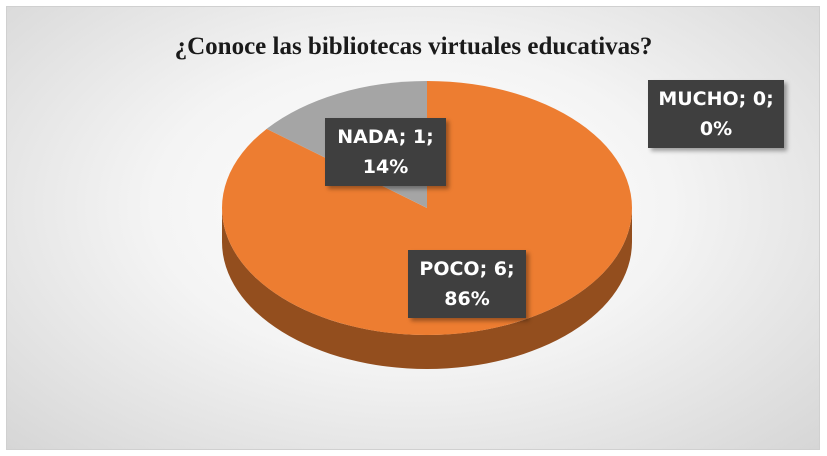 This screenshot has width=827, height=456. What do you see at coordinates (385, 152) in the screenshot?
I see `data-label: NADA; 1; 14%` at bounding box center [385, 152].